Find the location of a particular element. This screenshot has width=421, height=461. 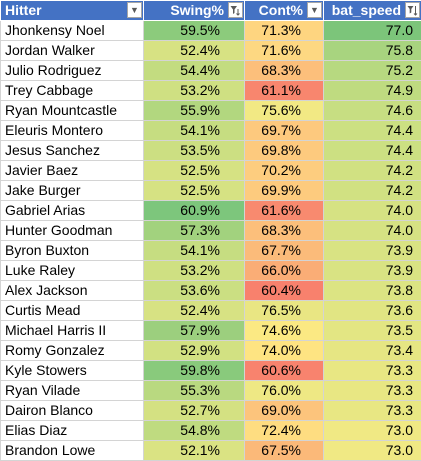

hitter-cell: Trey Cabbage is located at coordinates (72, 90).